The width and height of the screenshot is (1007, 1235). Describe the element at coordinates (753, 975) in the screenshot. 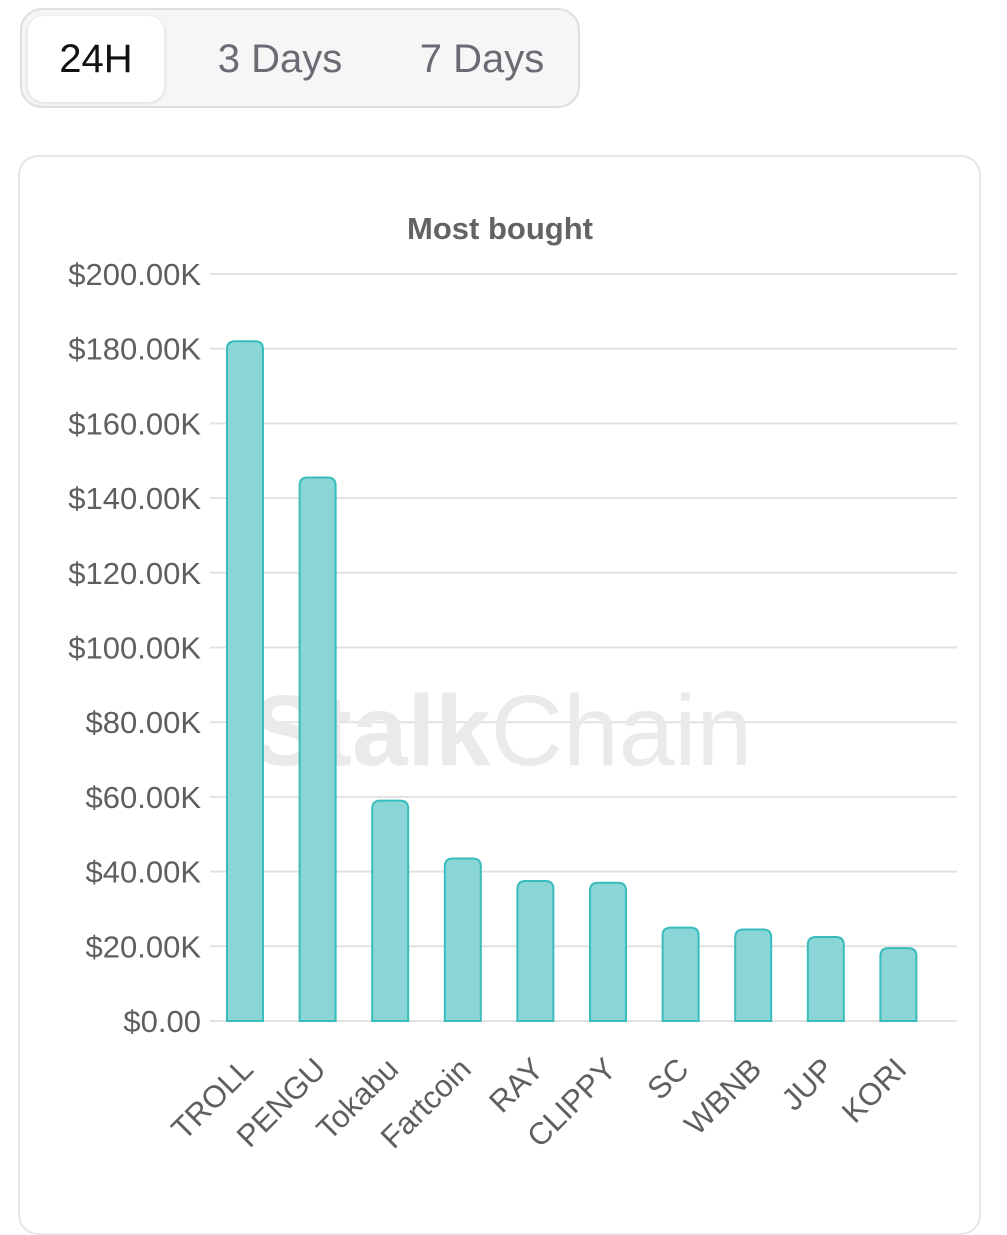

I see `bar-wbnb` at that location.